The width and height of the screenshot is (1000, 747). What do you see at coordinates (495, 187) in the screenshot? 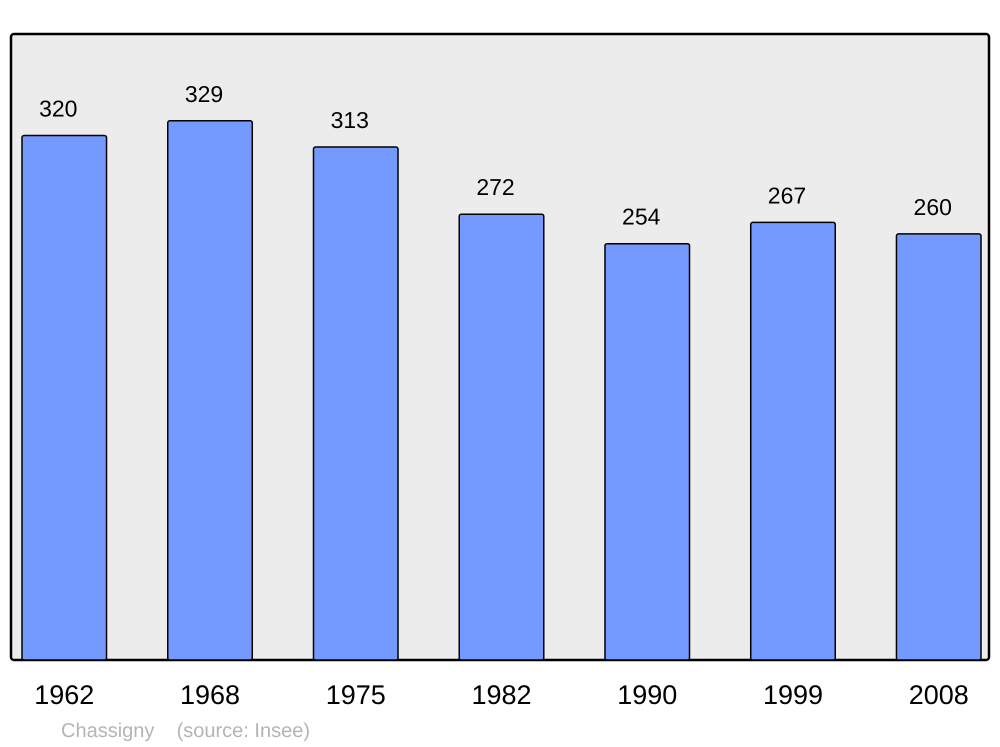
I see `data-label: 272` at bounding box center [495, 187].